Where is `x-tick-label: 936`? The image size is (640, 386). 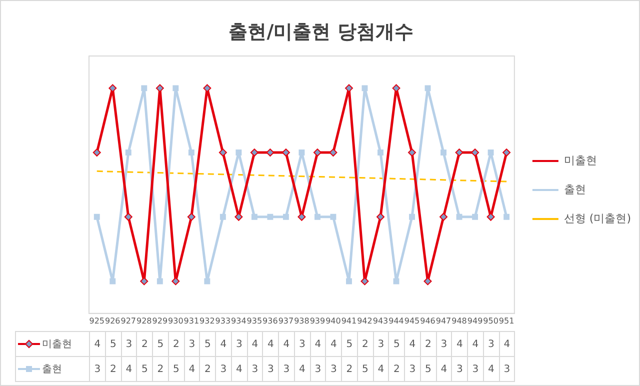 x-tick-label: 936 is located at coordinates (270, 321).